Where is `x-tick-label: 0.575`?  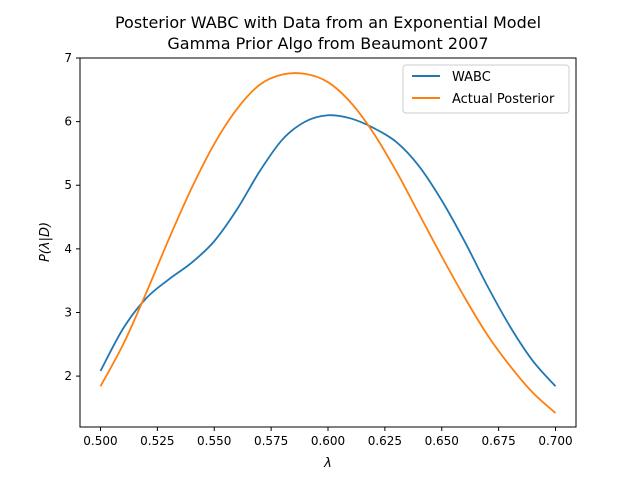 x-tick-label: 0.575 is located at coordinates (271, 441).